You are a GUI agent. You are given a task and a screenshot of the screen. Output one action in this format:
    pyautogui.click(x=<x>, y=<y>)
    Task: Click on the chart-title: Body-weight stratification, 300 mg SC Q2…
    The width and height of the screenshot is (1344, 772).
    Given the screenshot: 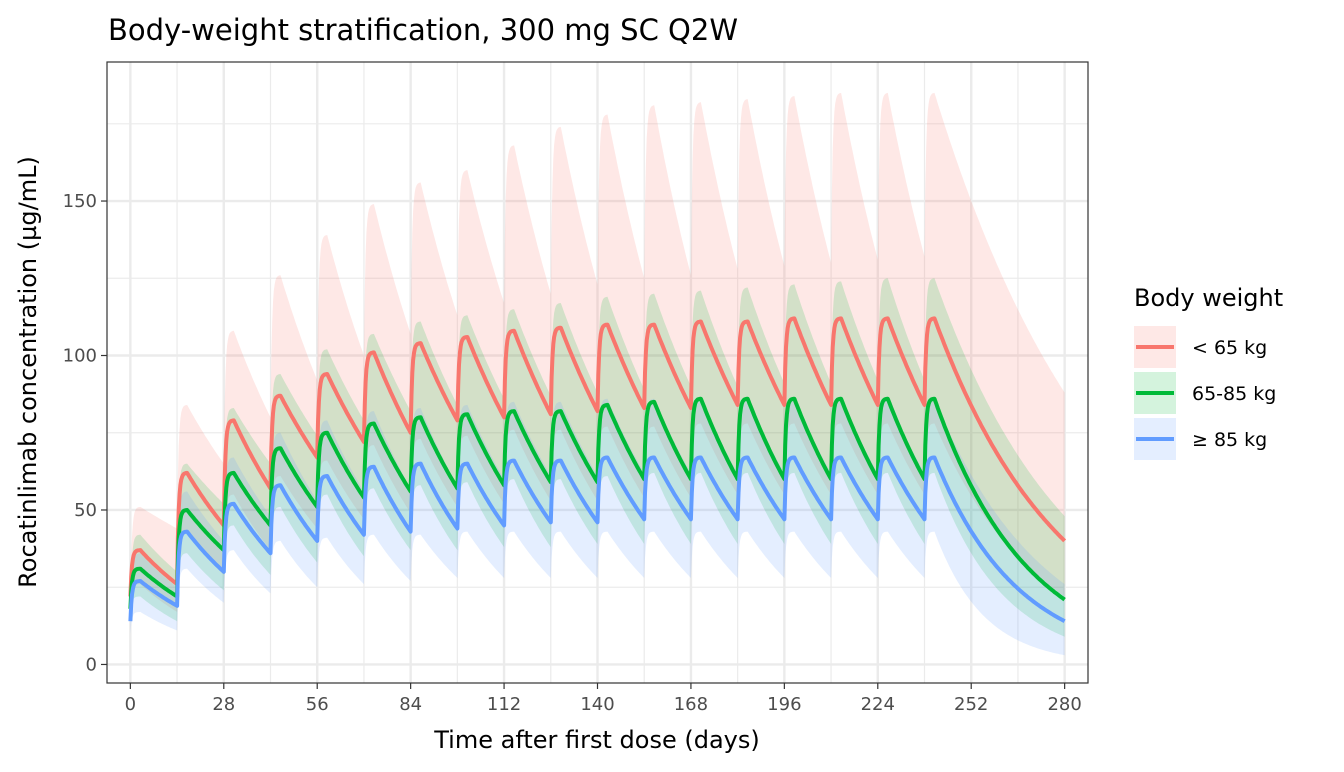 What is the action you would take?
    pyautogui.click(x=423, y=30)
    